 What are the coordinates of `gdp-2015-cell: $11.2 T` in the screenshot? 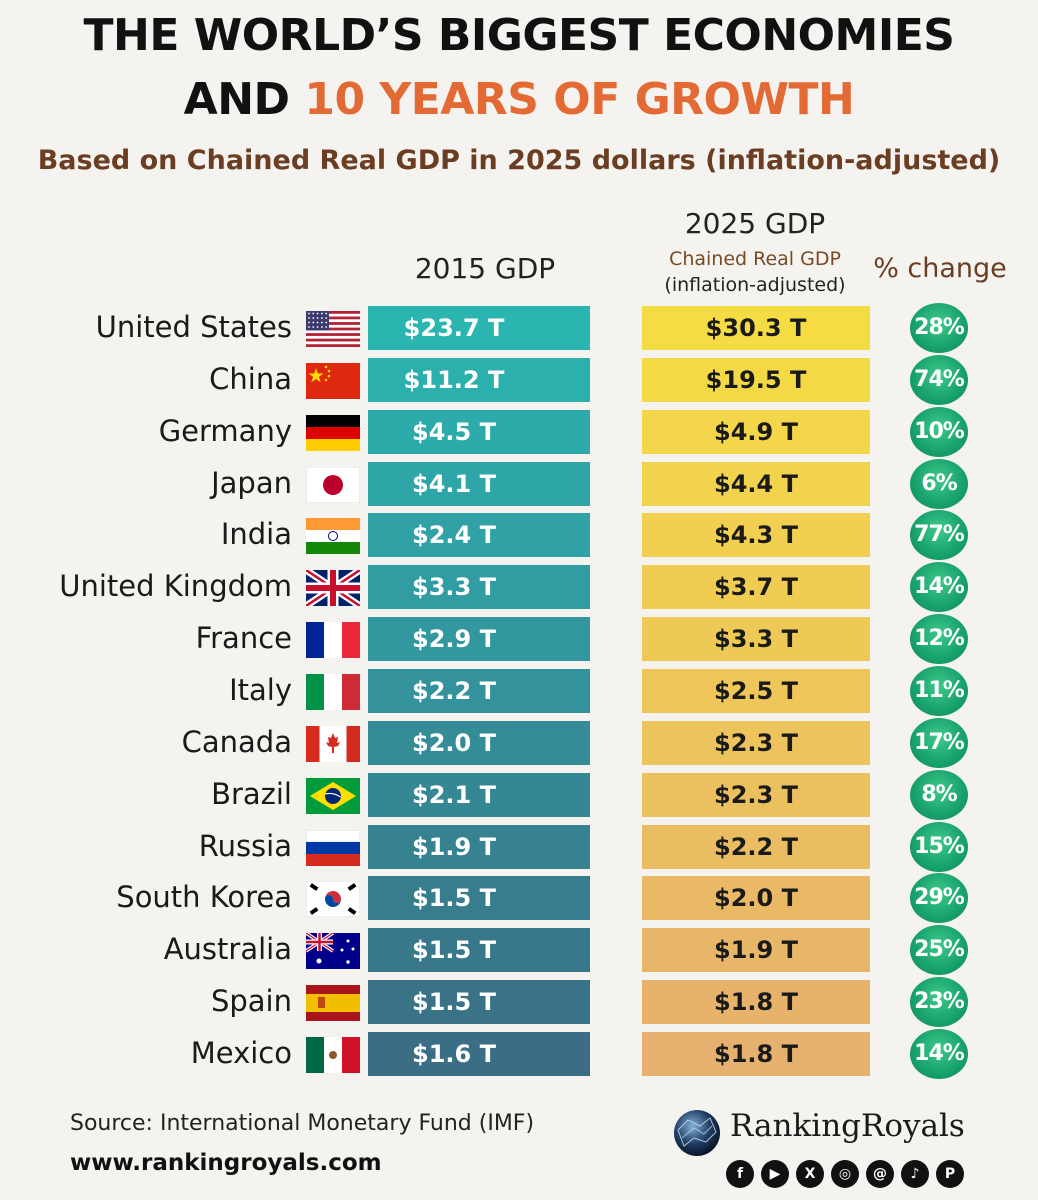 It's located at (479, 379).